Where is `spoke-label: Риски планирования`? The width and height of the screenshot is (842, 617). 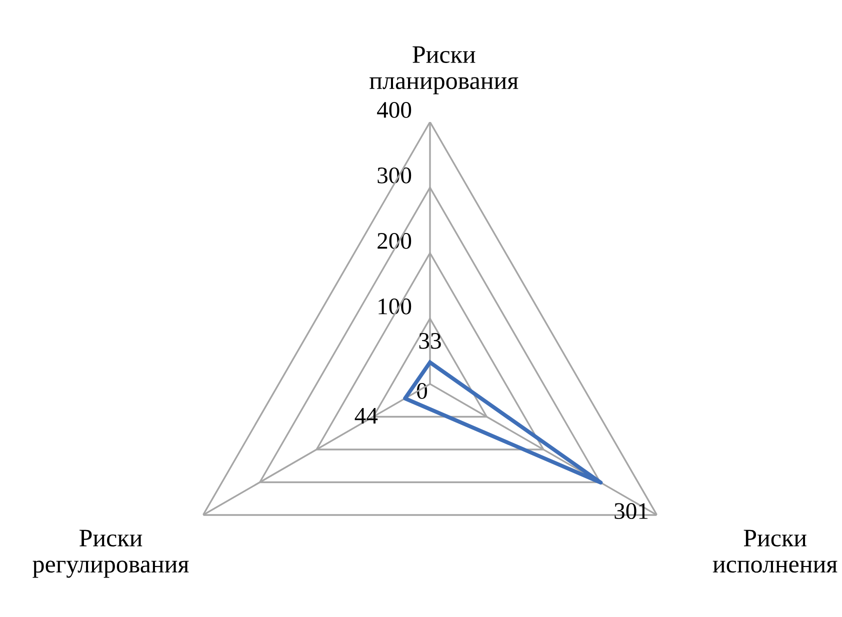
spoke-label: Риски планирования is located at coordinates (444, 70).